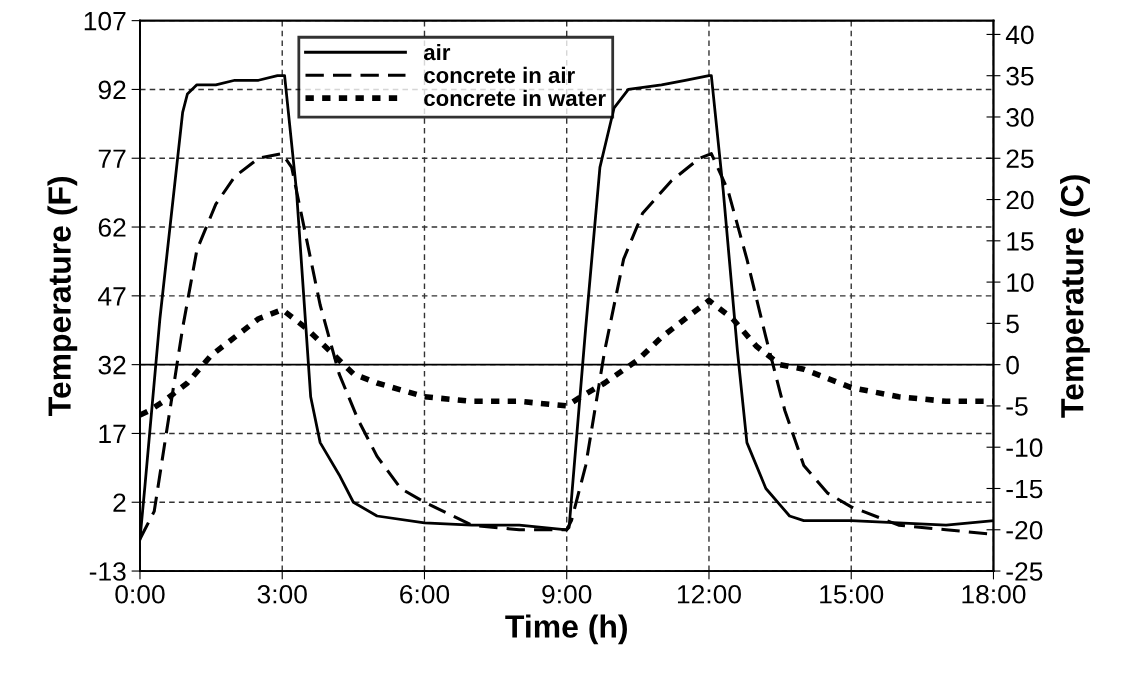 This screenshot has height=688, width=1138. I want to click on y-tick-label: 2, so click(119, 502).